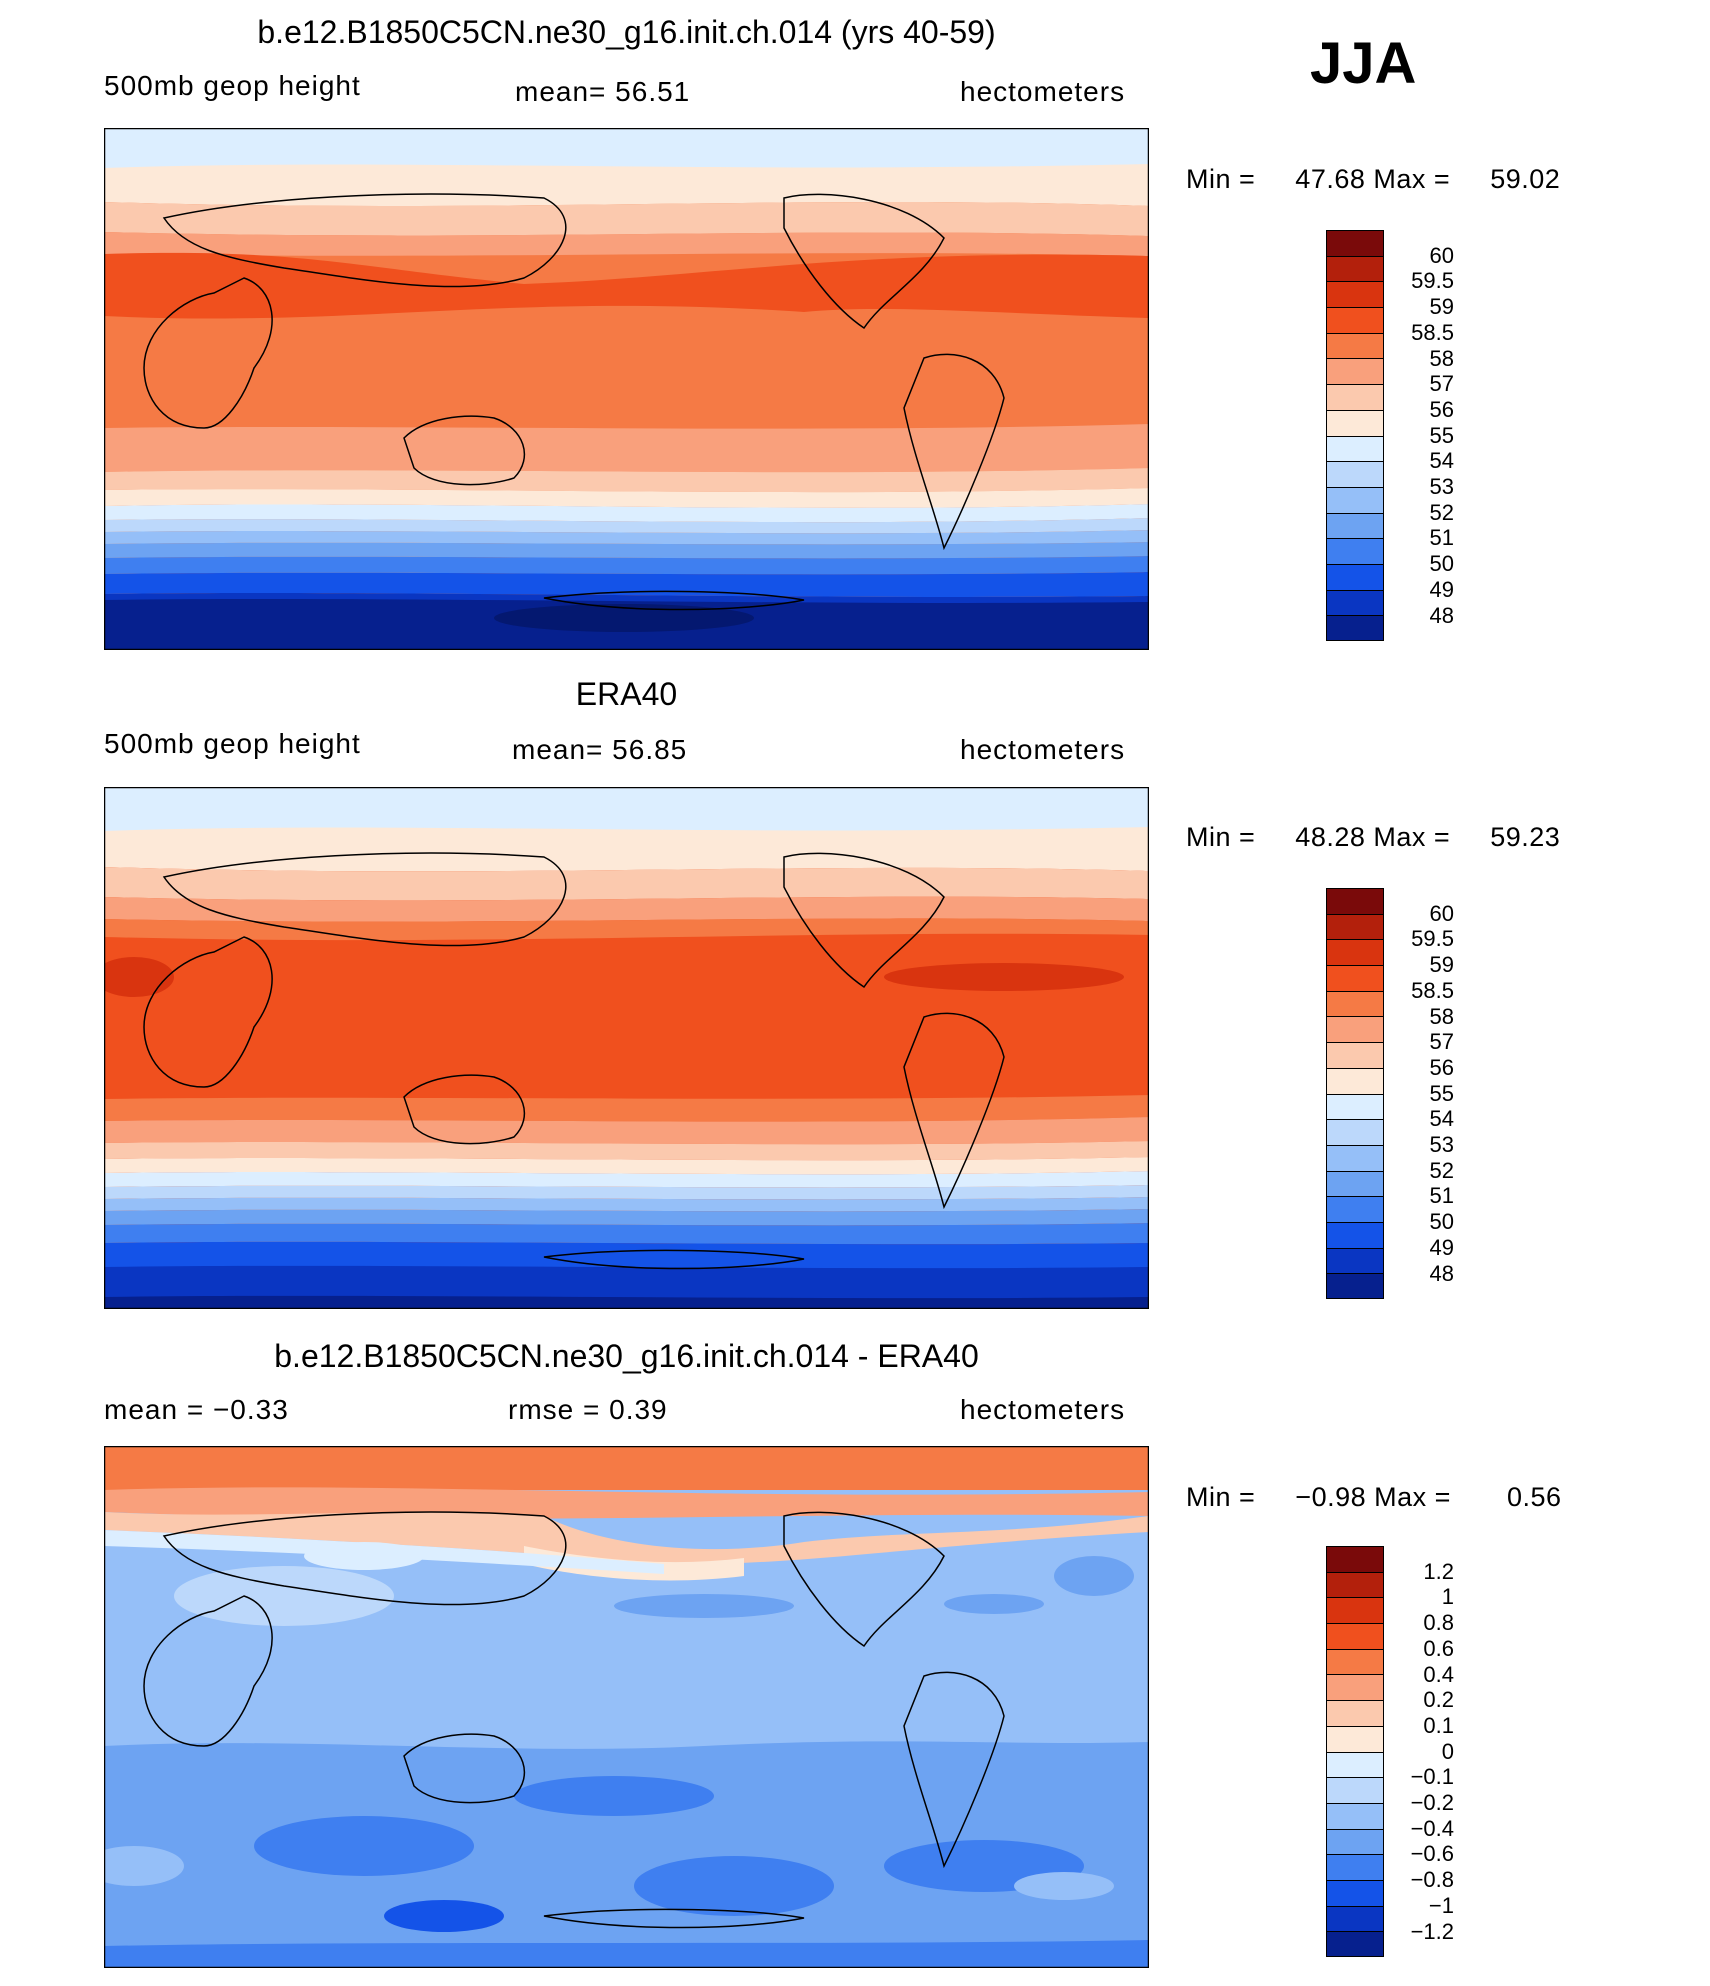 The image size is (1710, 1986). I want to click on season-label: JJA, so click(1363, 63).